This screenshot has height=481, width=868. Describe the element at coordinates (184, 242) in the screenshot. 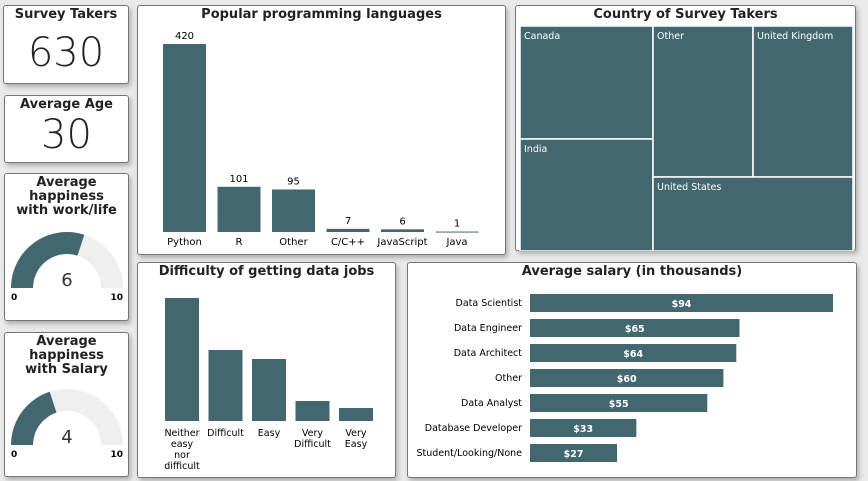

I see `category-label: Python` at that location.